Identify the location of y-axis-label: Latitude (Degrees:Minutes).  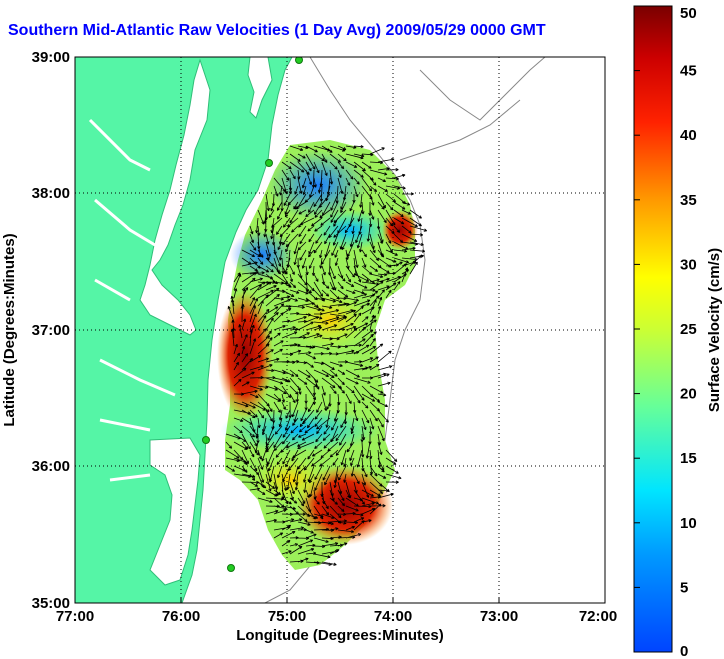
(9, 329).